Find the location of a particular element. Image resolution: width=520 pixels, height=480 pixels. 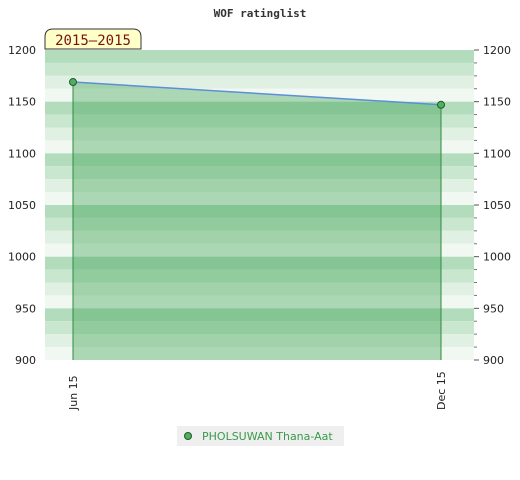

legend-marker is located at coordinates (188, 436).